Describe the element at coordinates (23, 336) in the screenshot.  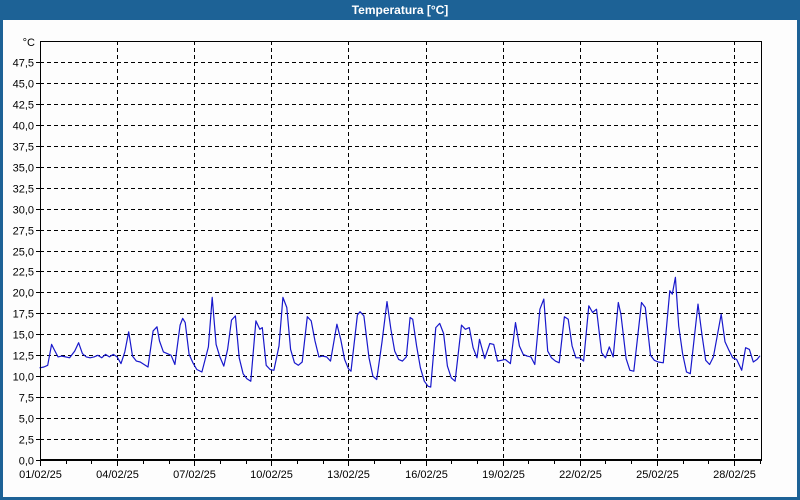
I see `y-tick-label: 15,0` at that location.